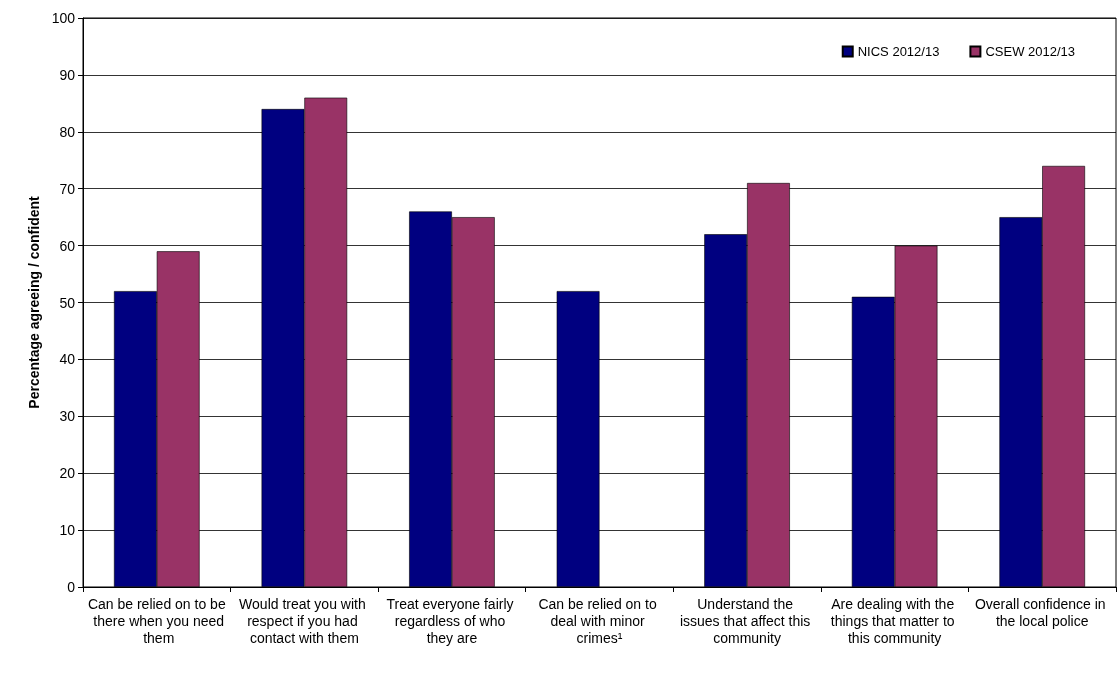  I want to click on y-tick-label: 10, so click(67, 530).